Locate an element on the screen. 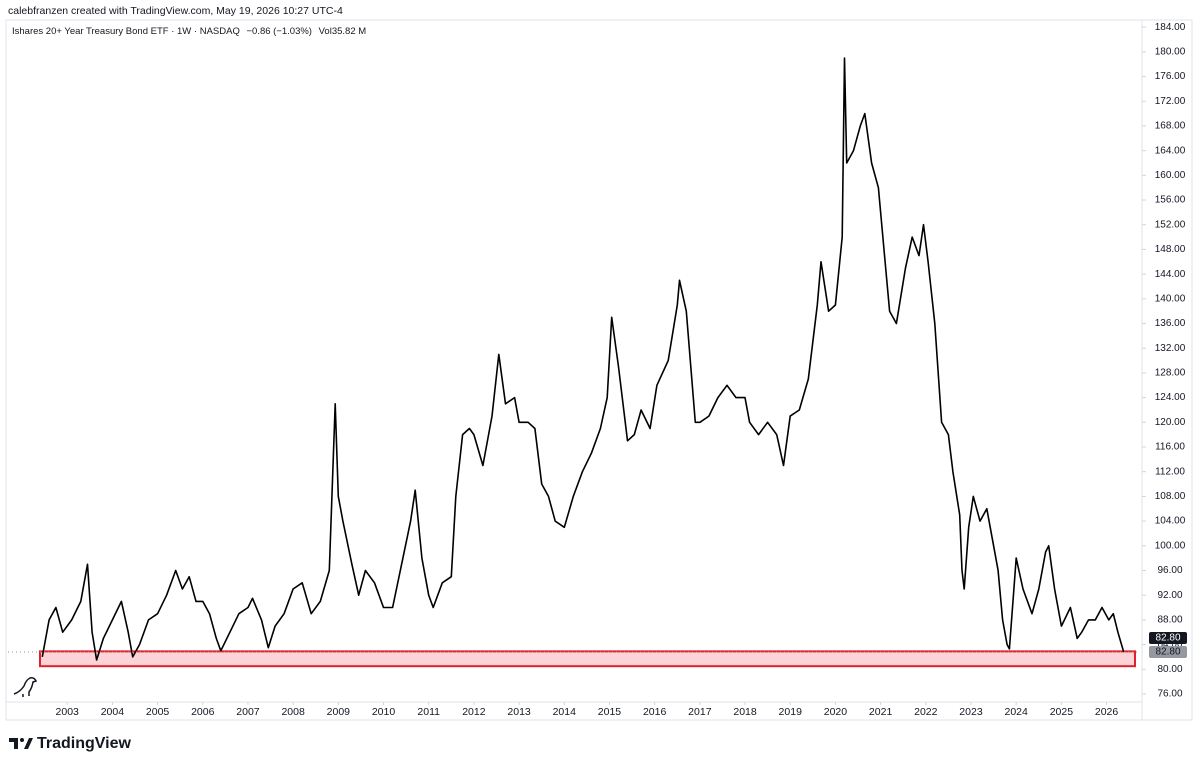 The width and height of the screenshot is (1200, 770). x-tick-label: 2008 is located at coordinates (293, 712).